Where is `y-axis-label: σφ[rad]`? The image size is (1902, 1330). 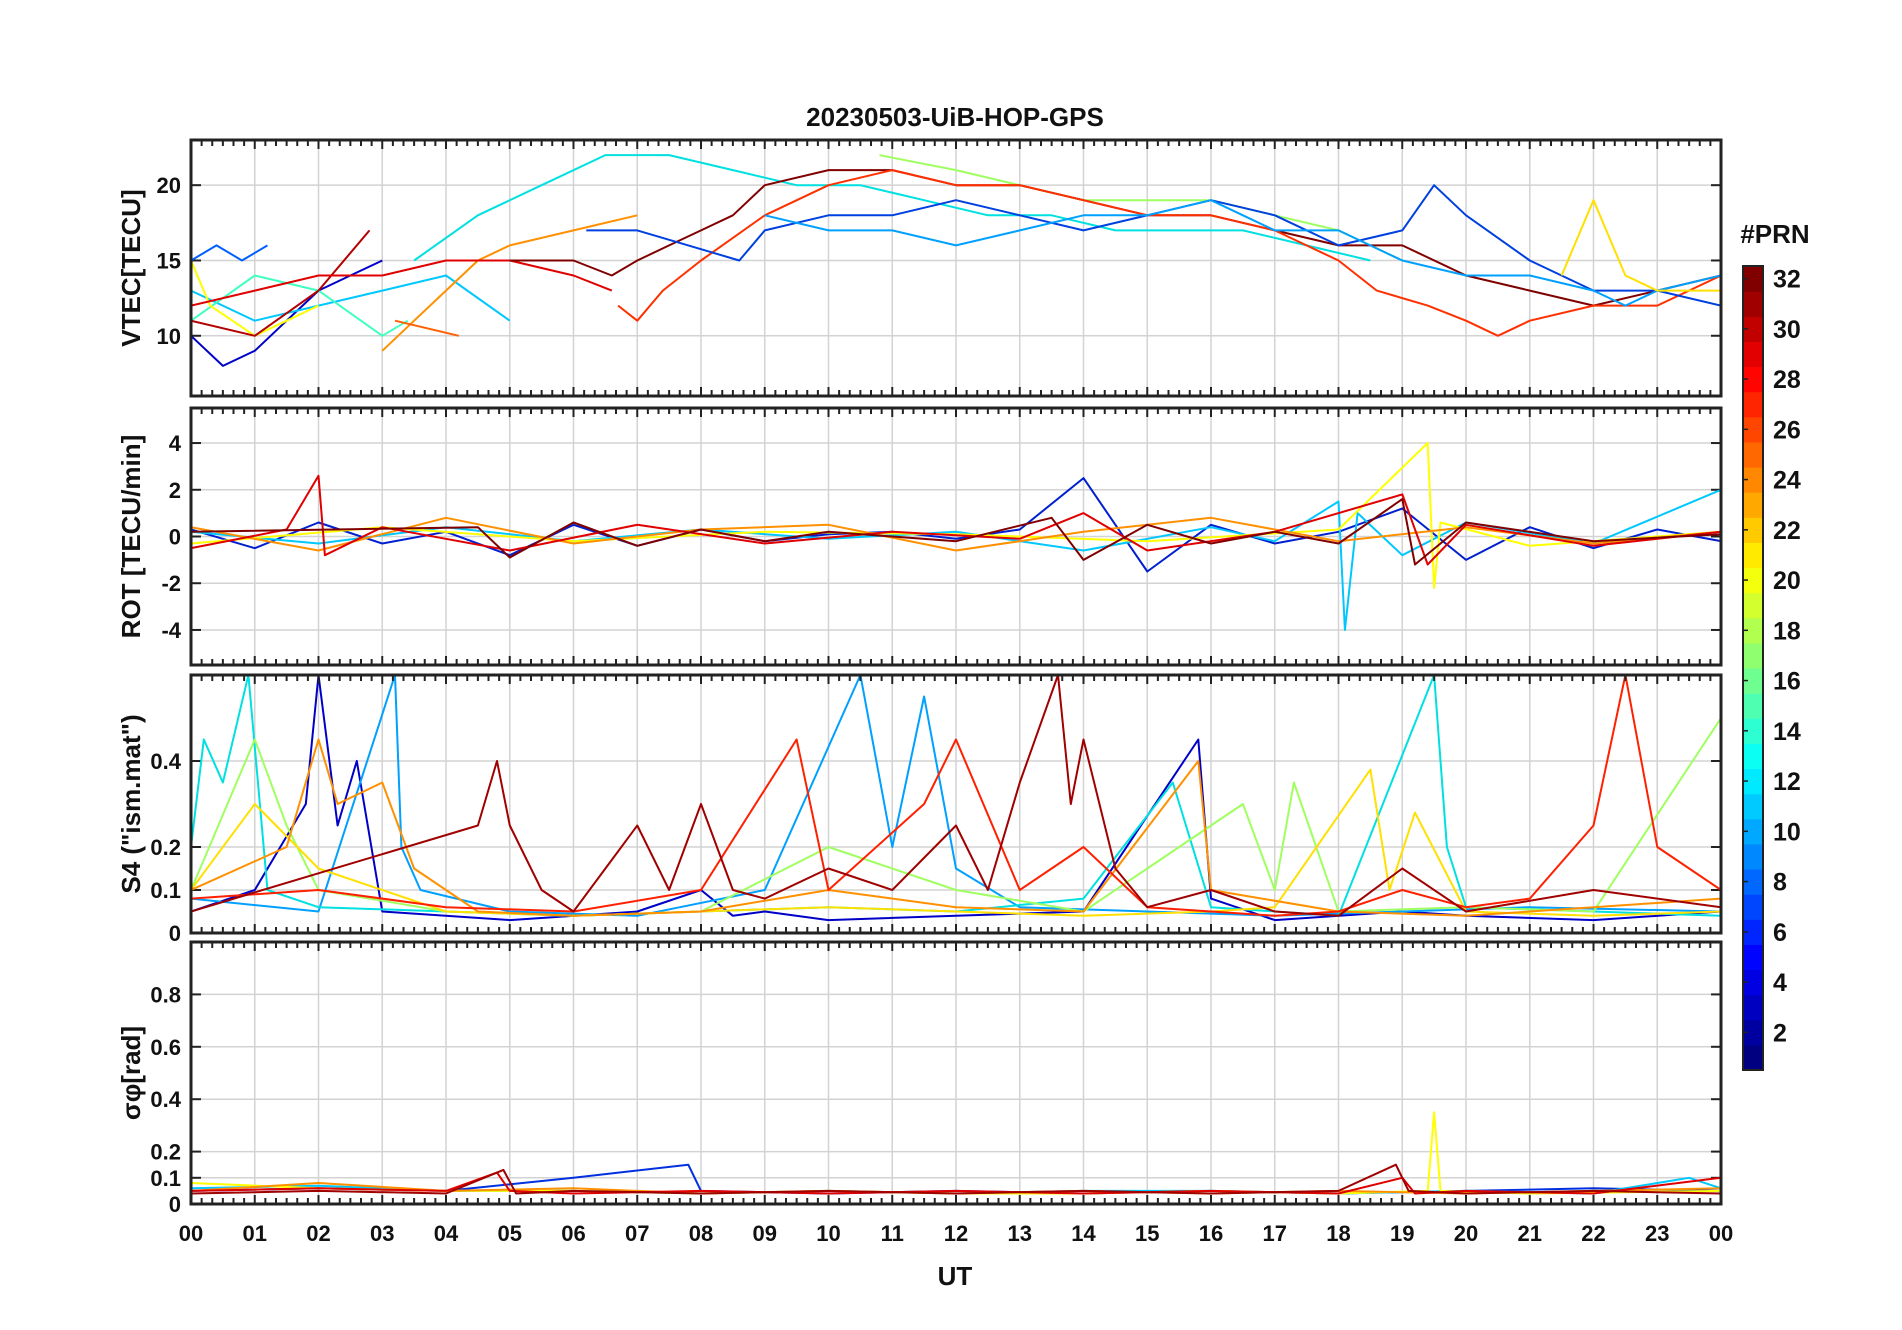
y-axis-label: σφ[rad] is located at coordinates (131, 1073).